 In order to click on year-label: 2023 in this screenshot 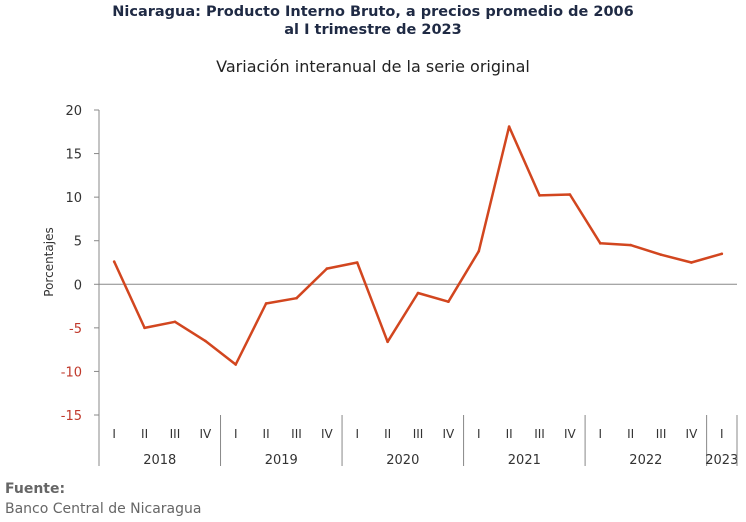, I will do `click(721, 460)`.